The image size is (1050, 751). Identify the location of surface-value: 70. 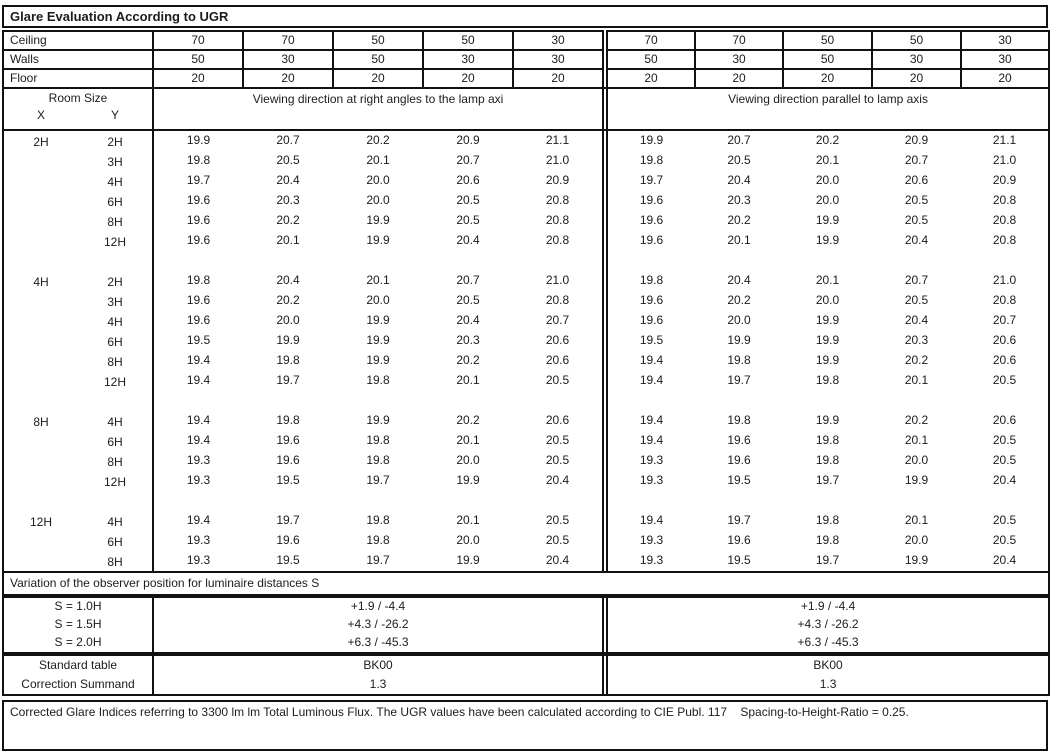
(739, 40).